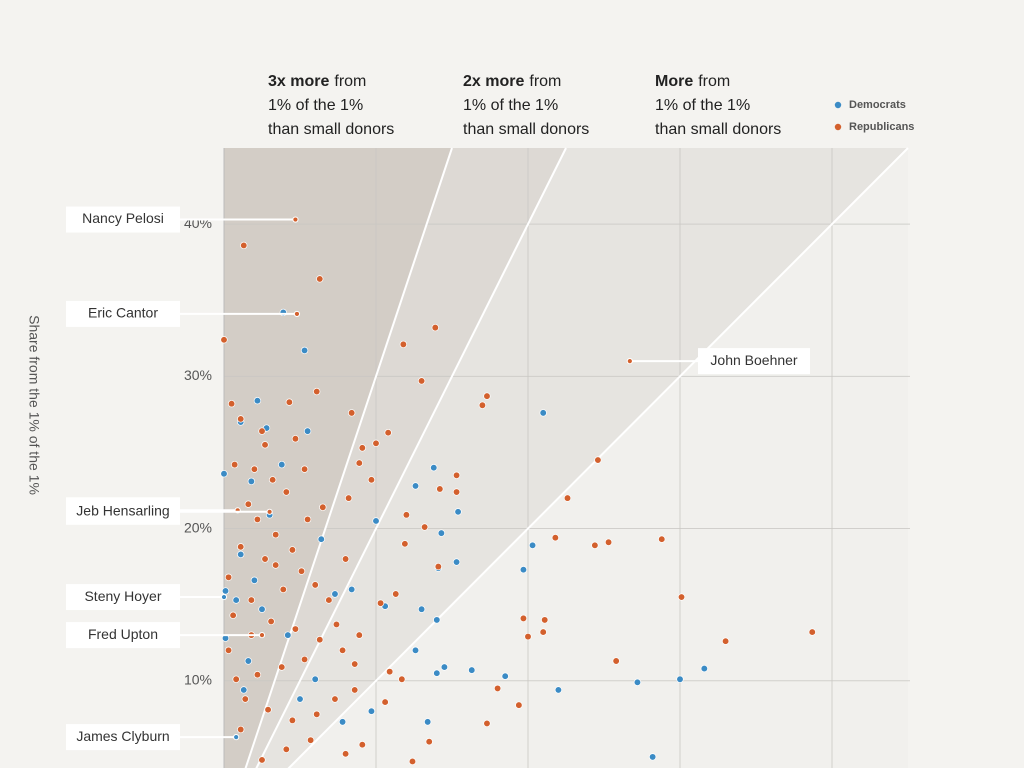 This screenshot has width=1024, height=768. Describe the element at coordinates (877, 105) in the screenshot. I see `legend-label: Democrats` at that location.